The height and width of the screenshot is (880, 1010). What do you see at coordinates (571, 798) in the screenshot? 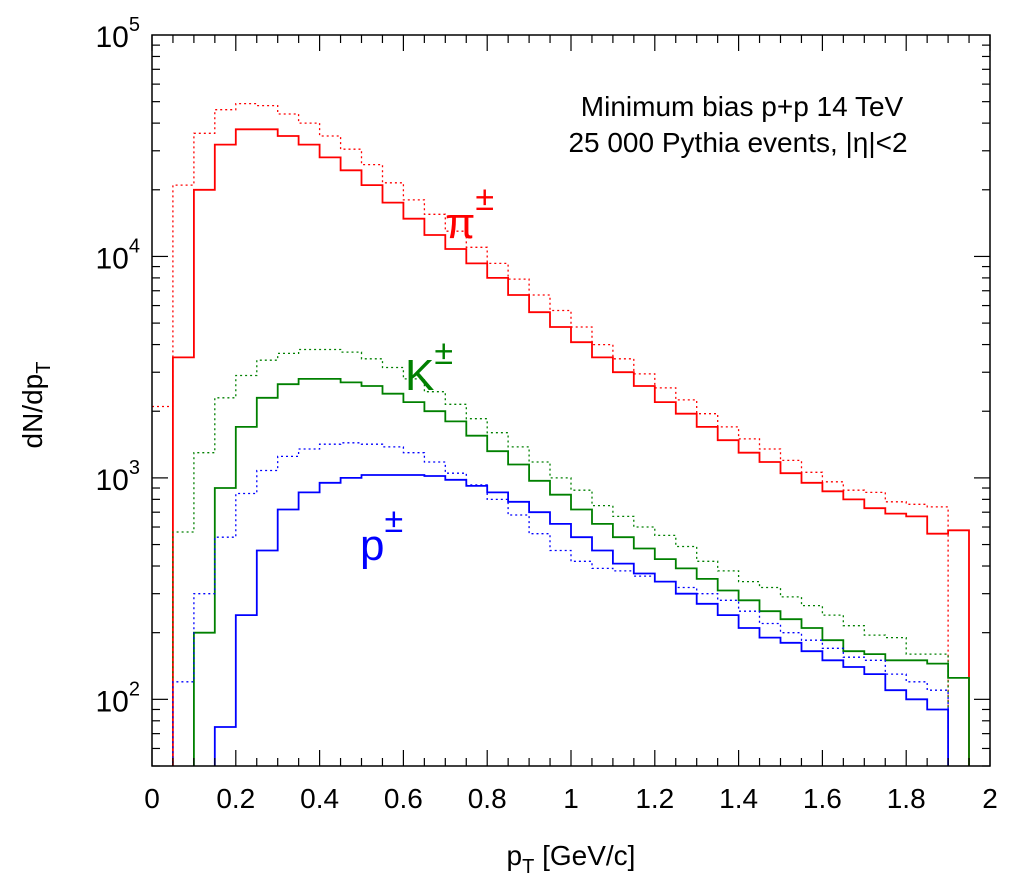
I see `x-tick-label: 1` at bounding box center [571, 798].